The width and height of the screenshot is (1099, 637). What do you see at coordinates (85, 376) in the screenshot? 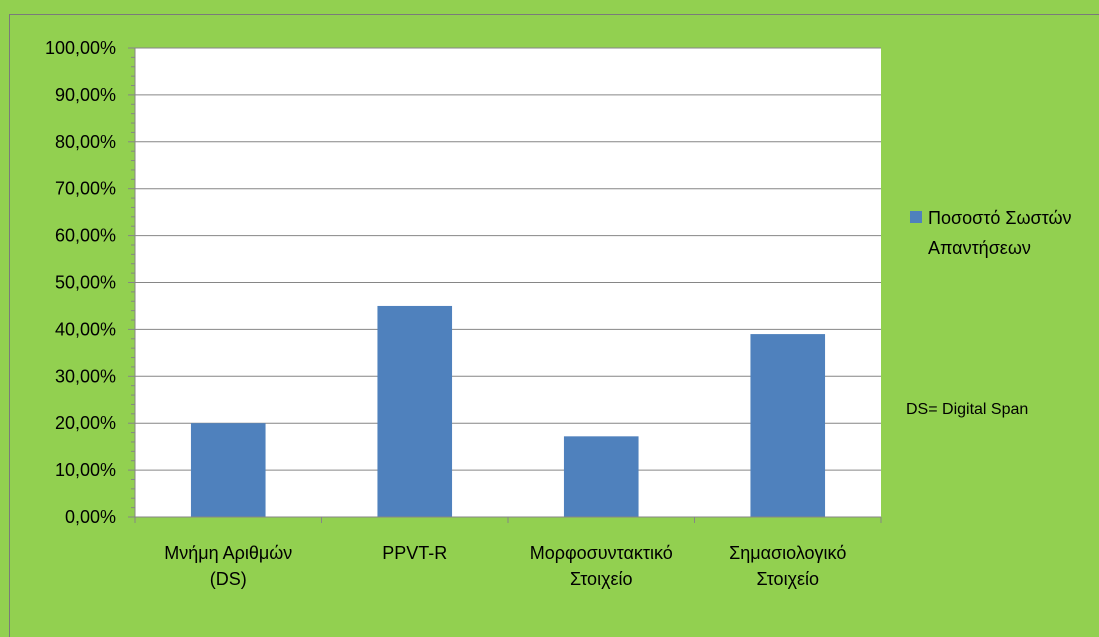
I see `y-tick-label: 30,00%` at bounding box center [85, 376].